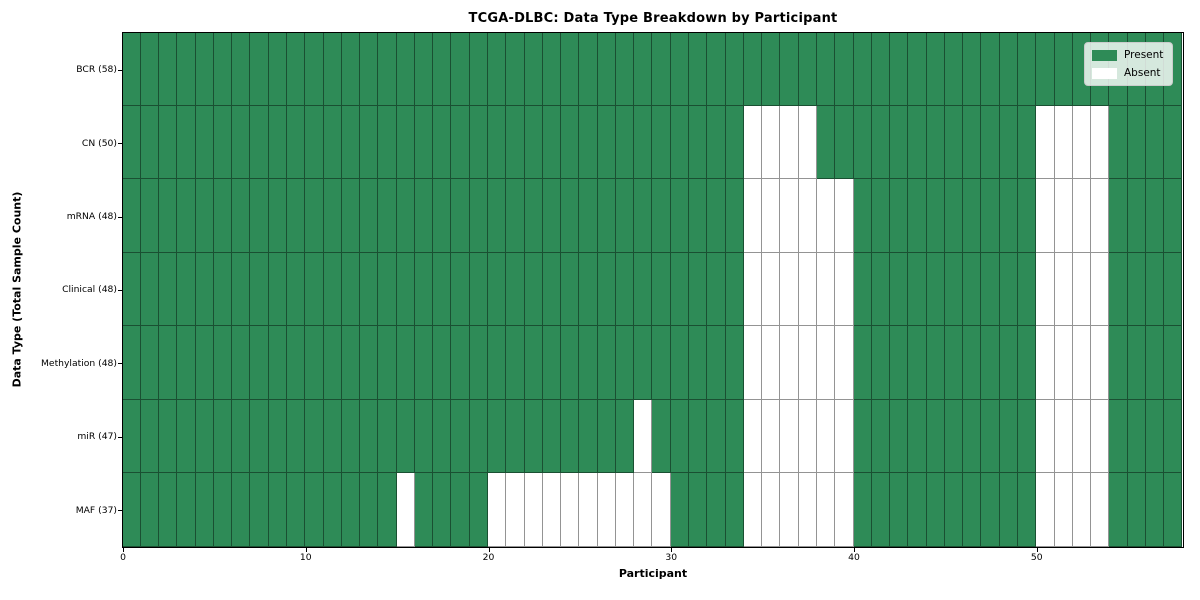  What do you see at coordinates (1129, 64) in the screenshot?
I see `legend: Present Absent` at bounding box center [1129, 64].